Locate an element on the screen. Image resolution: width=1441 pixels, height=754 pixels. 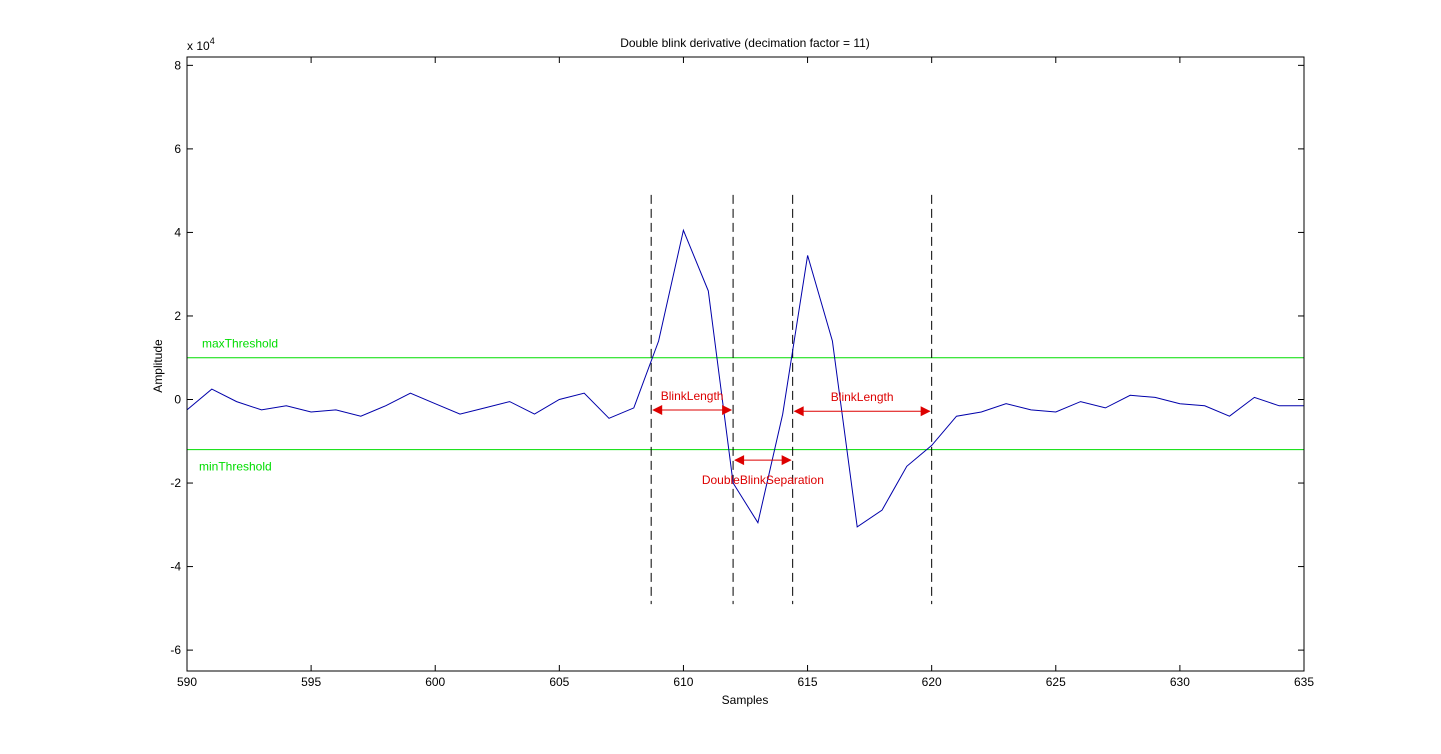
x-tick-label: 630 is located at coordinates (1180, 682).